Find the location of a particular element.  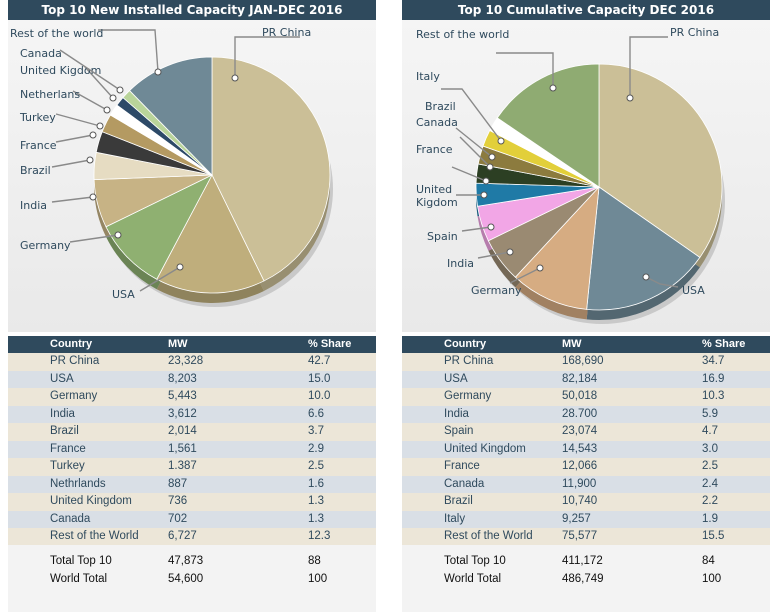

table-row: Germany 50,018 10.3 is located at coordinates (586, 397).